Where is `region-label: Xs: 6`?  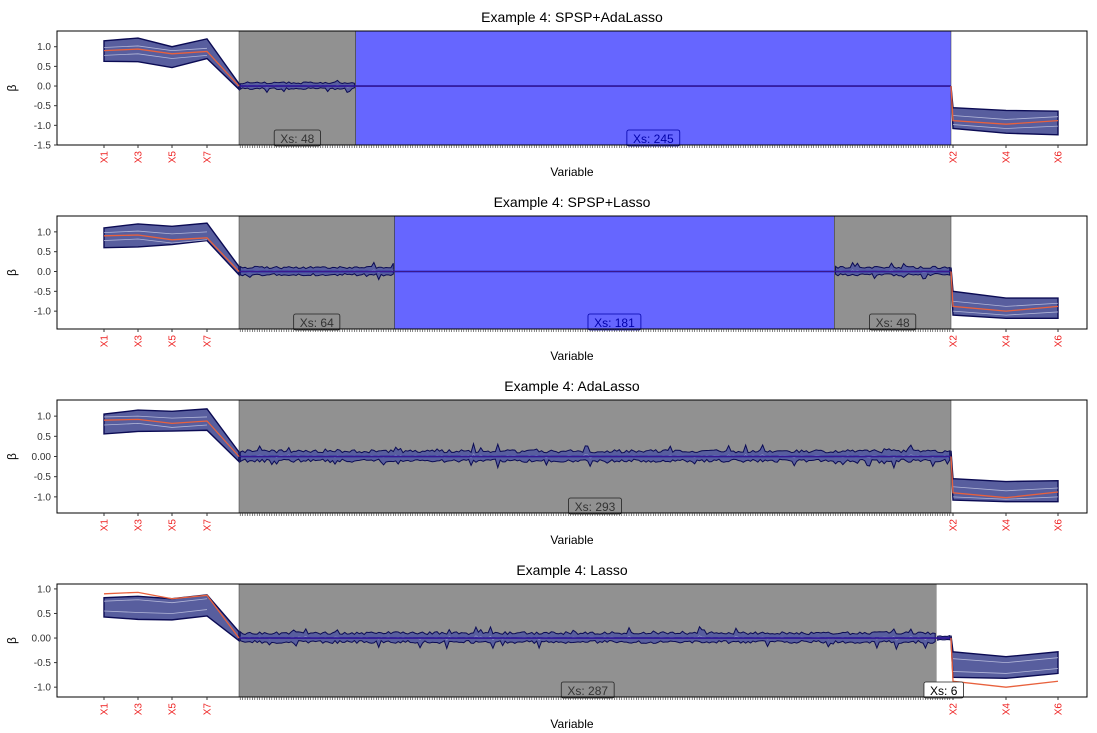
region-label: Xs: 6 is located at coordinates (943, 690).